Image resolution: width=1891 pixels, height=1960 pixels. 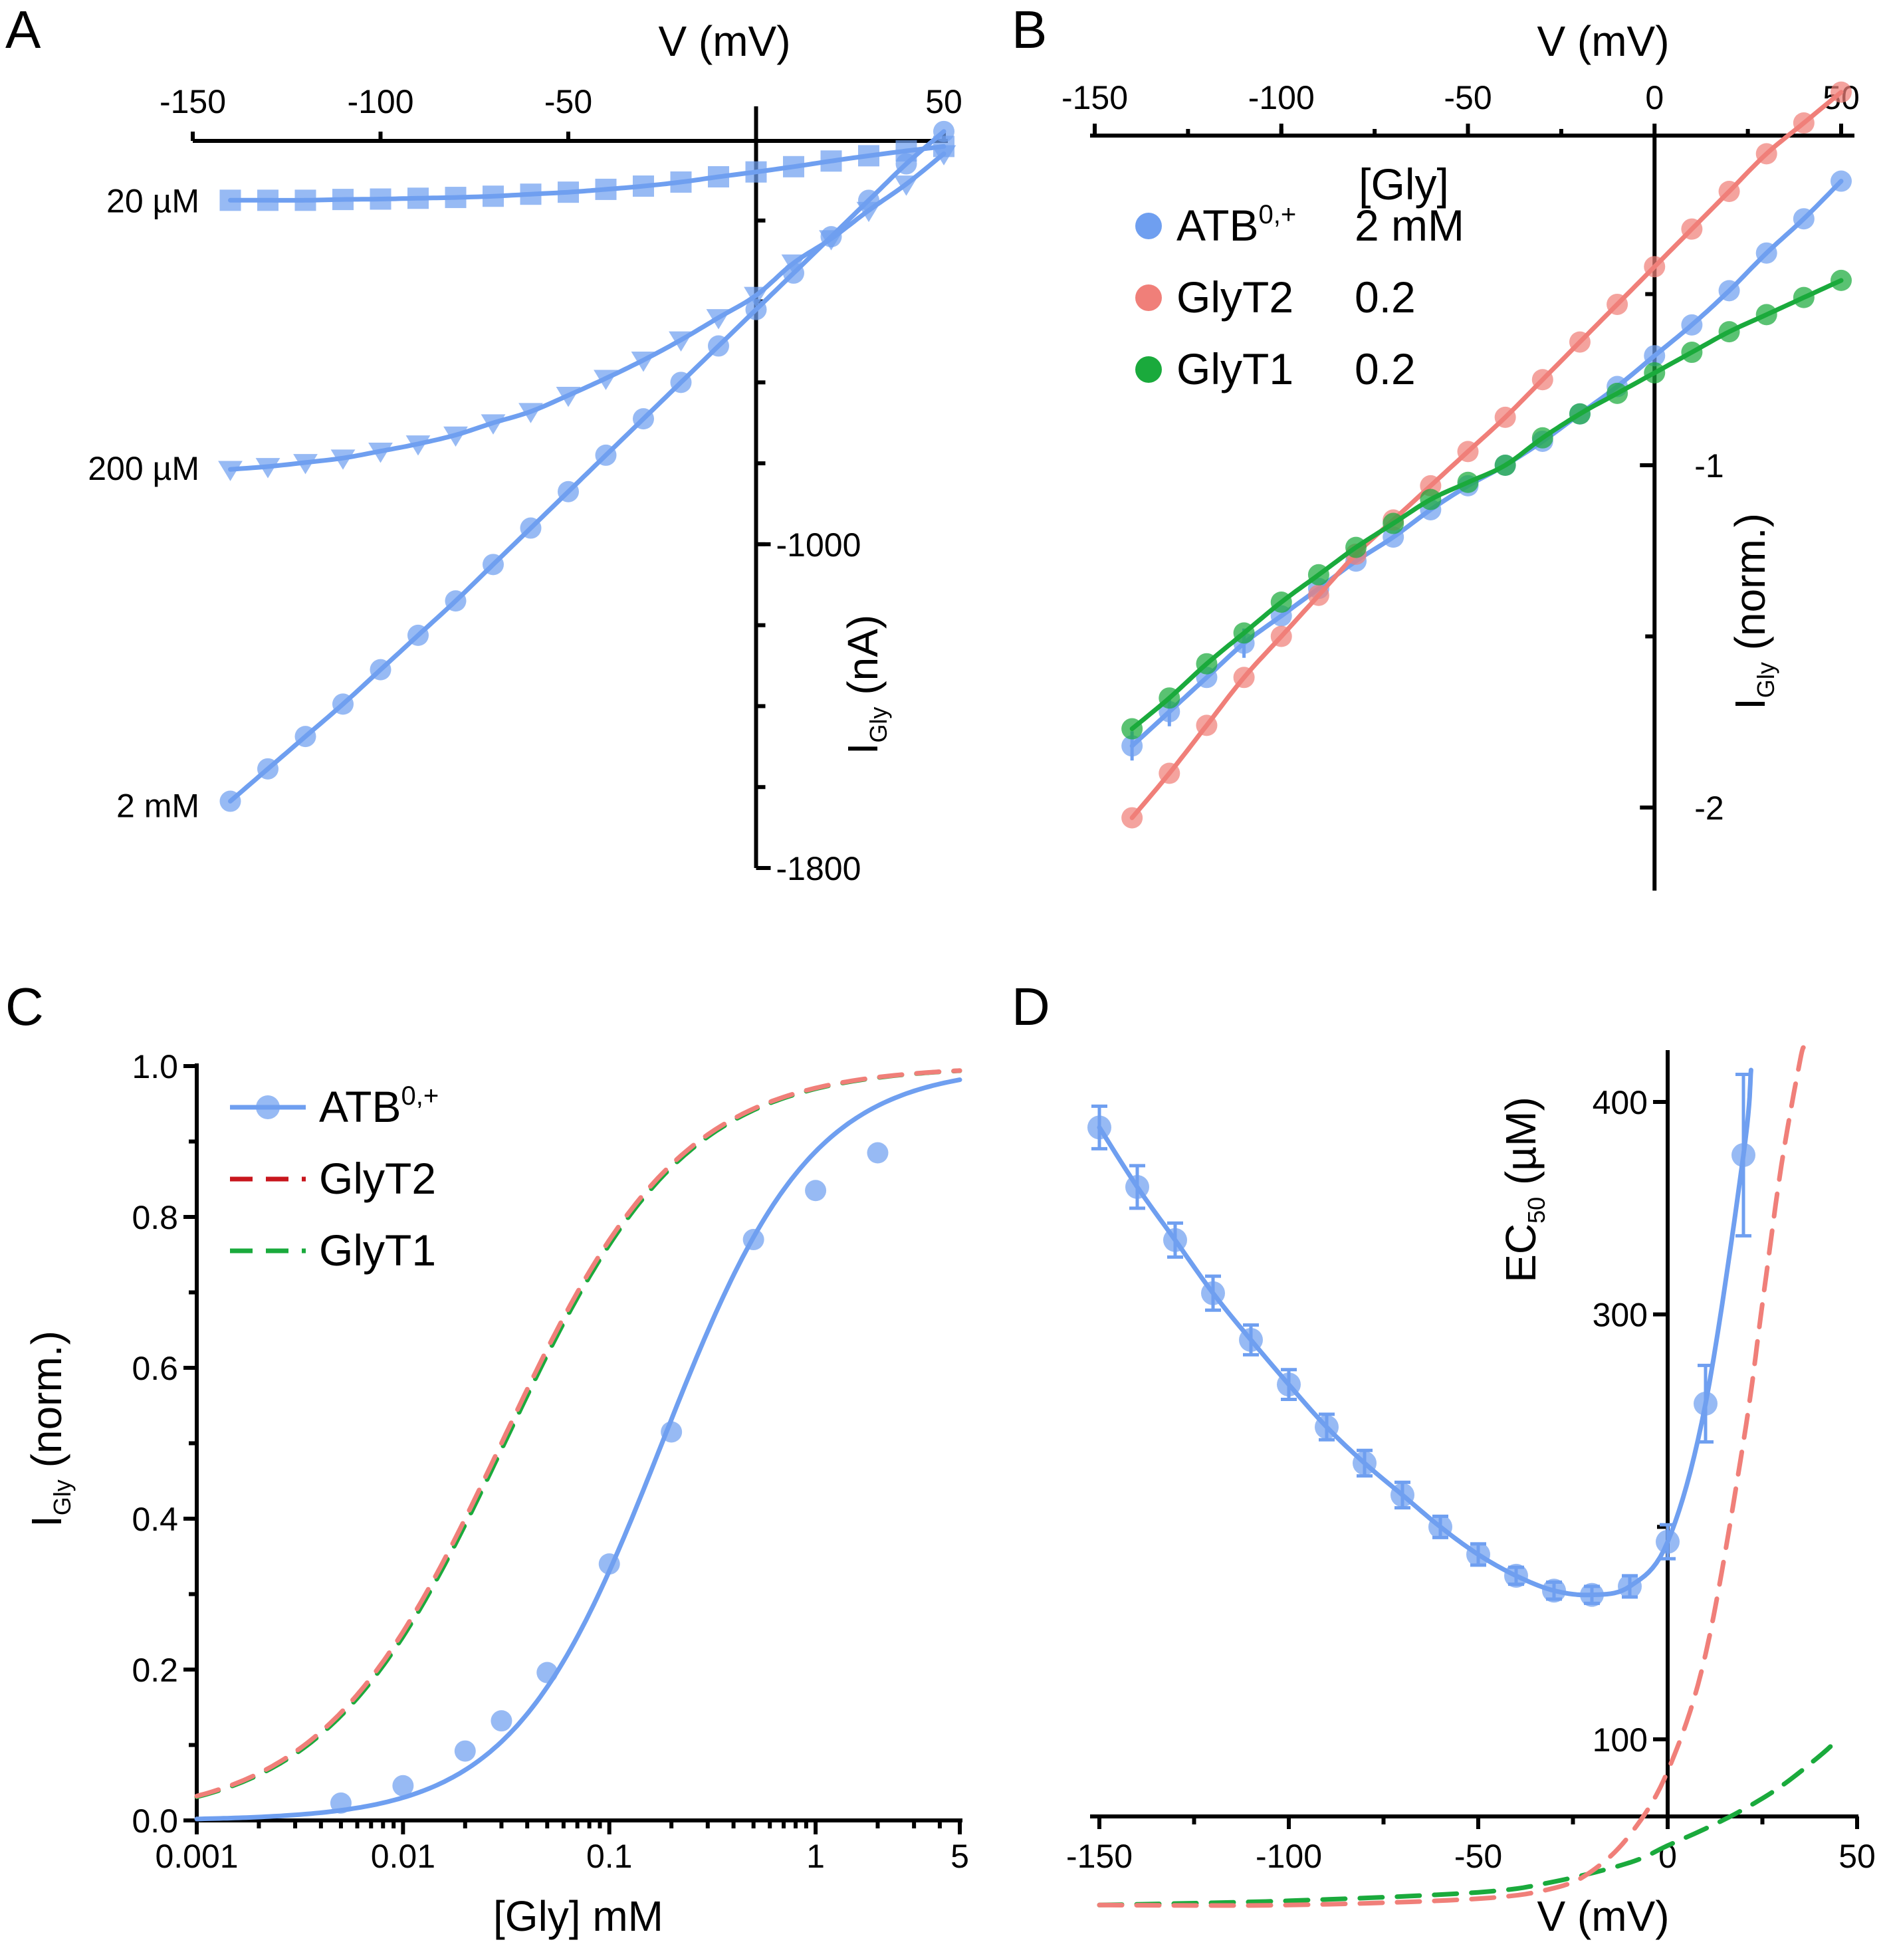 What do you see at coordinates (155, 1368) in the screenshot?
I see `y-tick-label-3: 0.6` at bounding box center [155, 1368].